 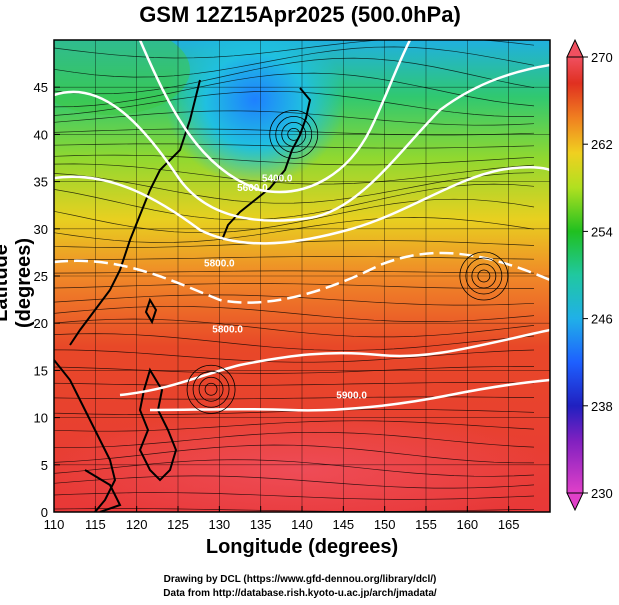 I want to click on colorbar-gradient, so click(x=575, y=275).